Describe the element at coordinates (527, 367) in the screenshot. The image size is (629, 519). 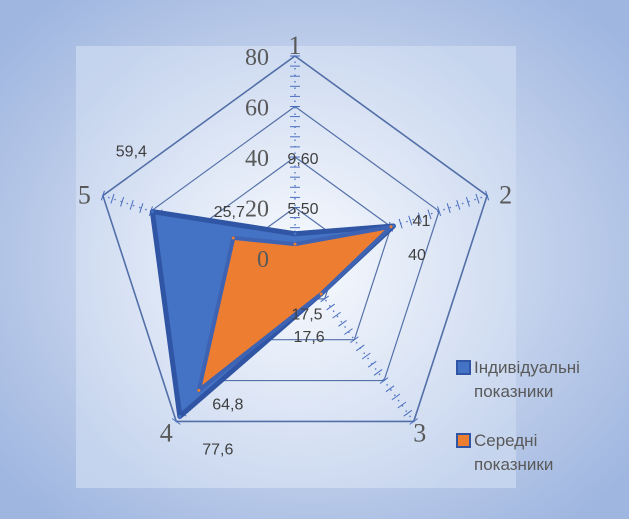
I see `legend-label-1-line-1: Індивідуальні` at that location.